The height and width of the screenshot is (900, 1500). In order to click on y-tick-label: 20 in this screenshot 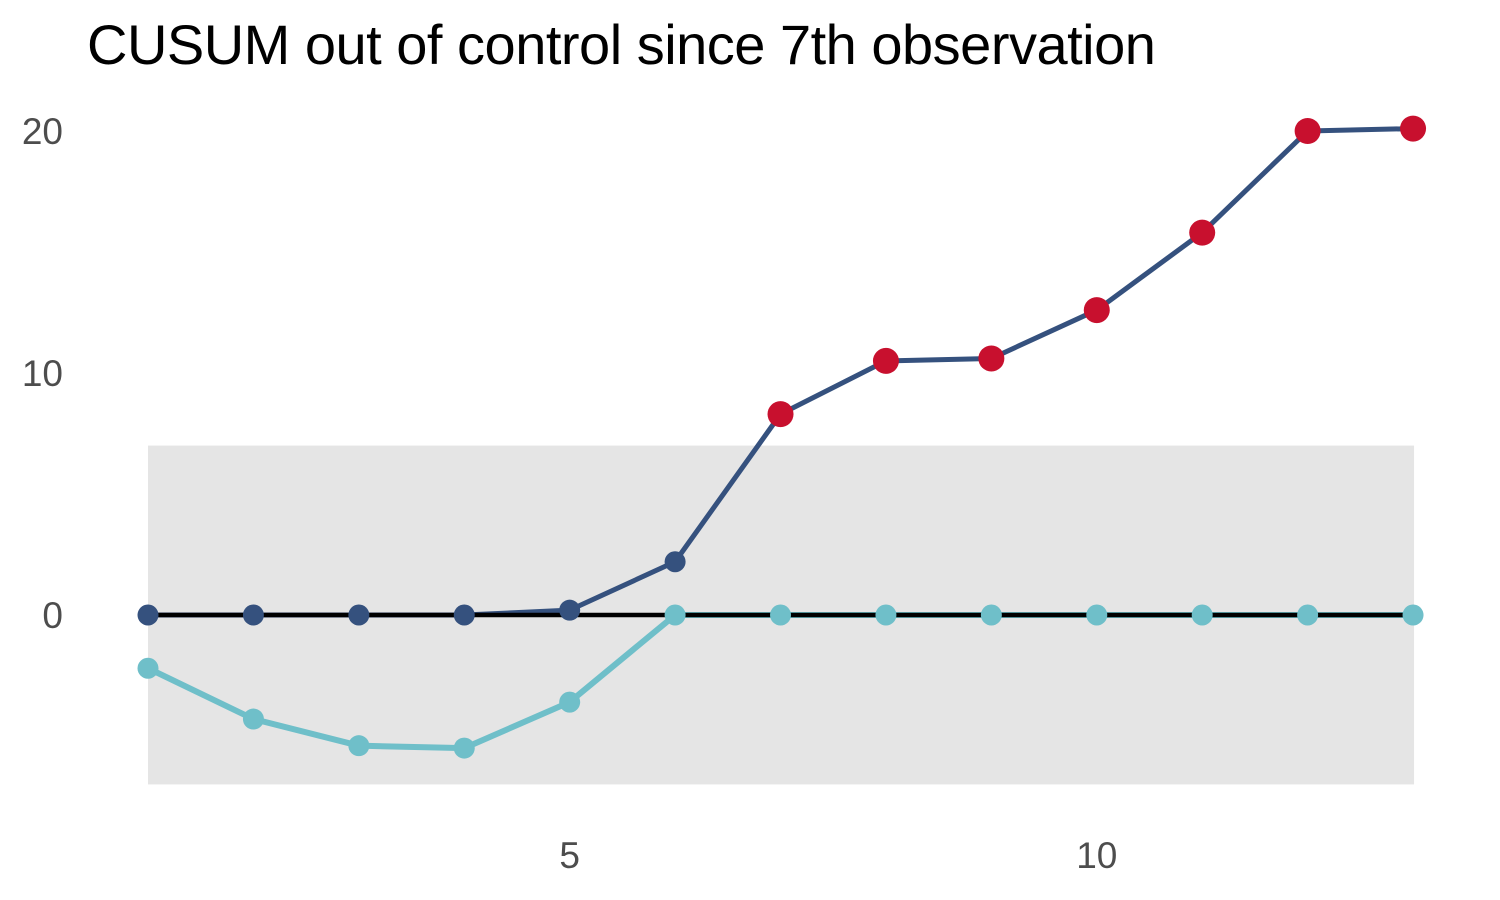, I will do `click(42, 131)`.